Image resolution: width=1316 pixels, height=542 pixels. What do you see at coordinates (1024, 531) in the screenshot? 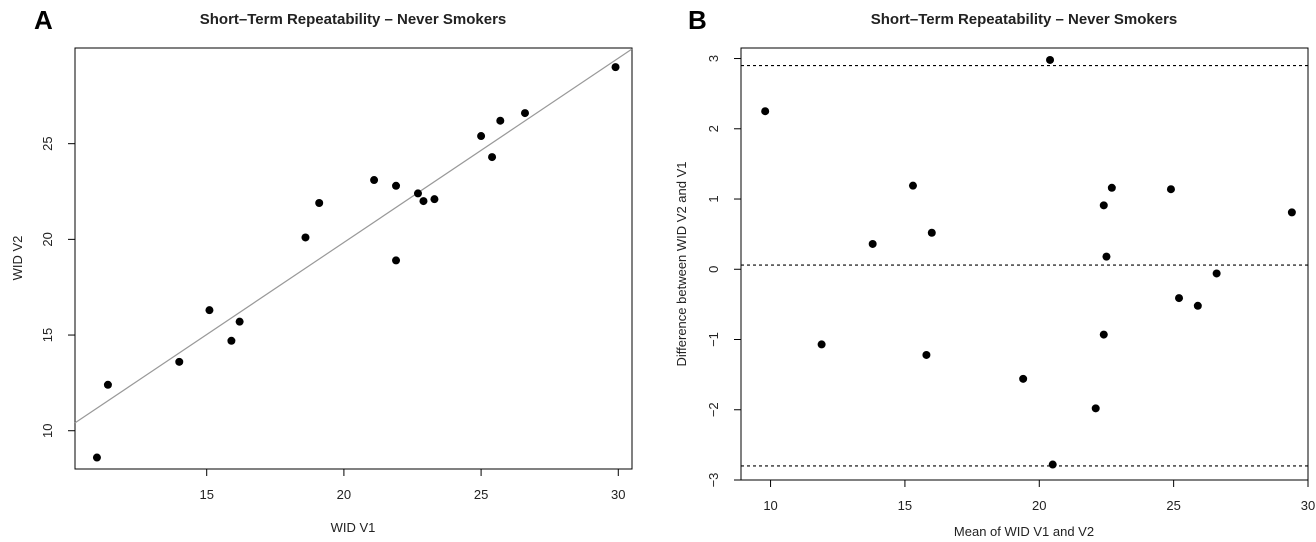
I see `x-axis-label-b: Mean of WID V1 and V2` at bounding box center [1024, 531].